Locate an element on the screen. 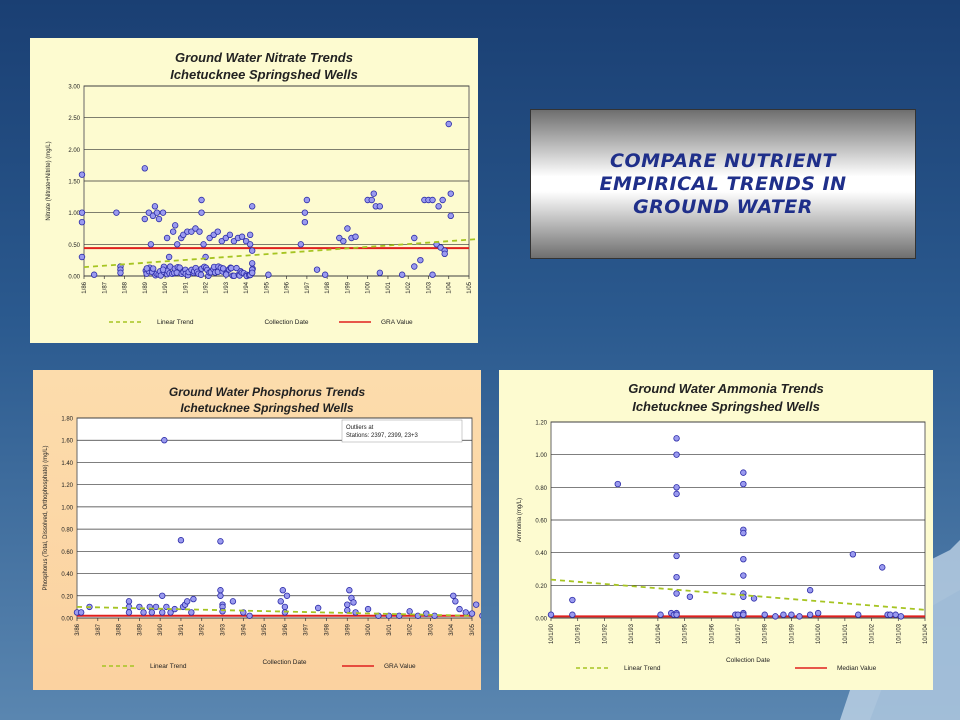 The width and height of the screenshot is (960, 720). x-tick-label: 10/1/92 is located at coordinates (605, 633).